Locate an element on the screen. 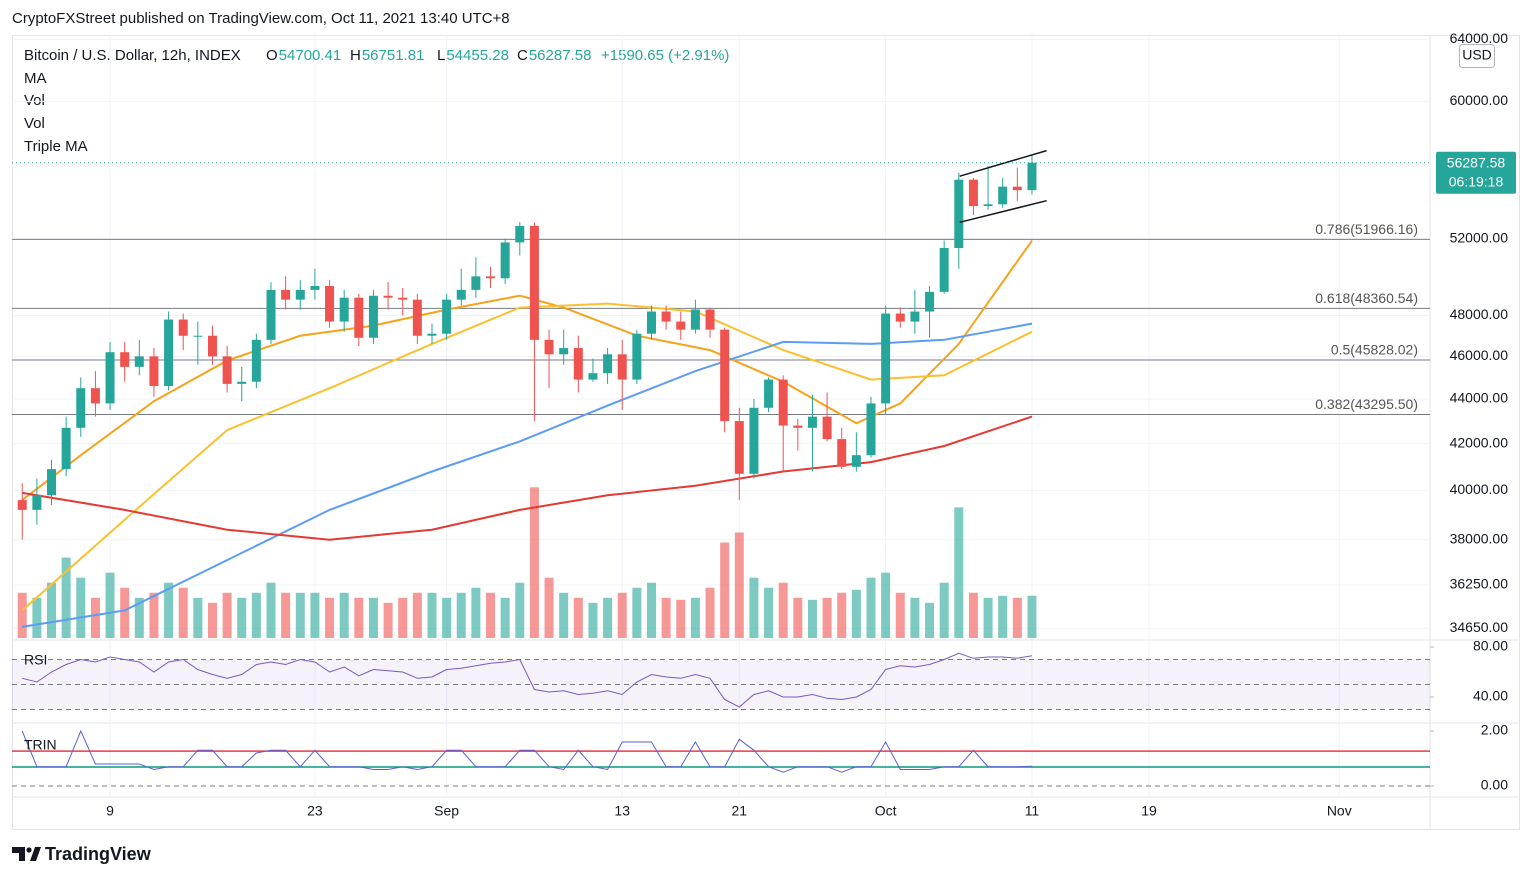 Image resolution: width=1536 pixels, height=877 pixels. y-tick-label: 40.00 is located at coordinates (1490, 696).